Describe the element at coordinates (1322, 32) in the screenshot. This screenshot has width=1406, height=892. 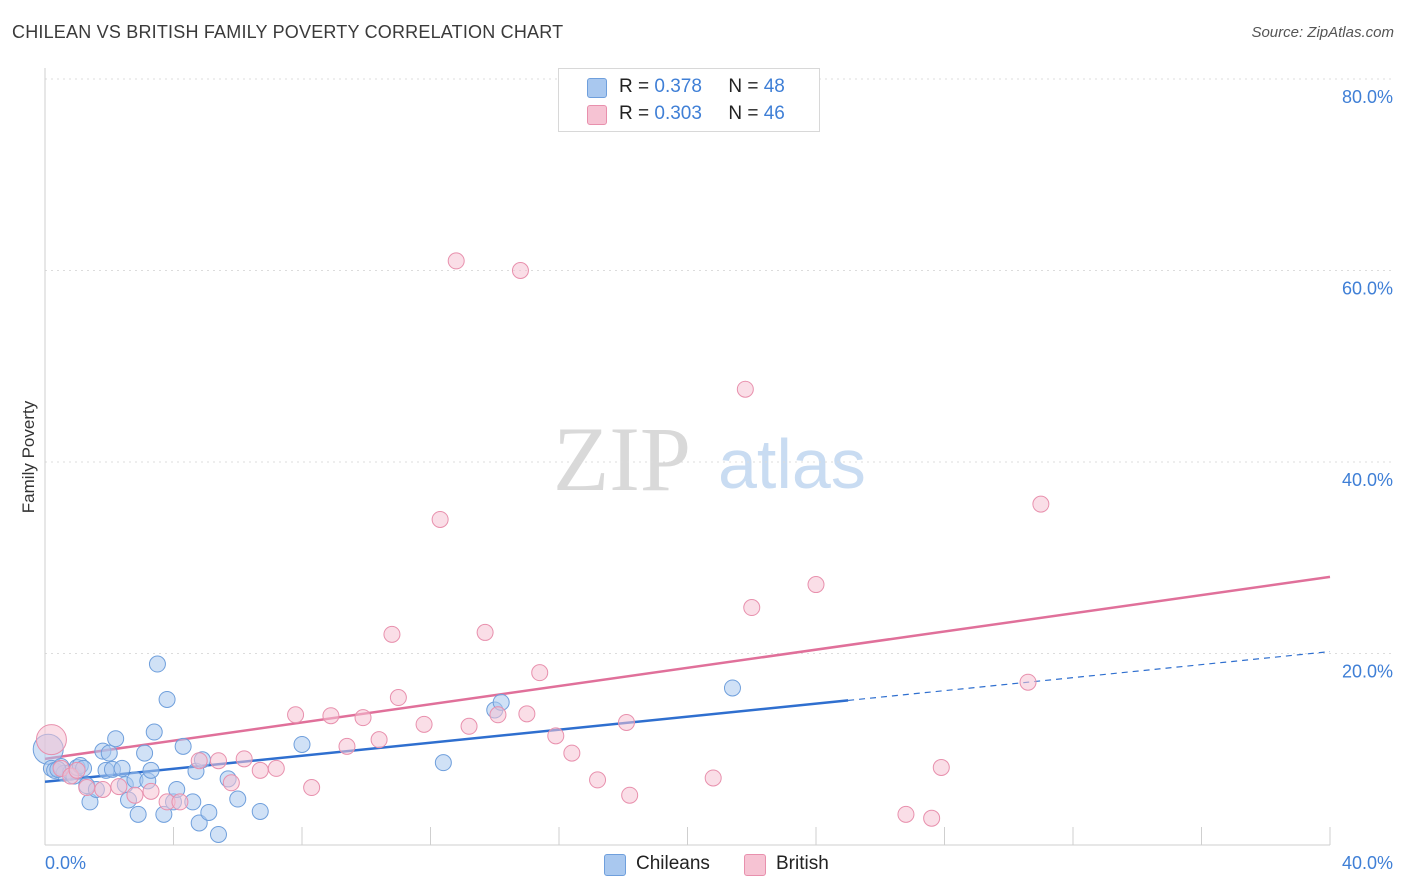
I see `source-label: Source: ZipAtlas.com` at that location.